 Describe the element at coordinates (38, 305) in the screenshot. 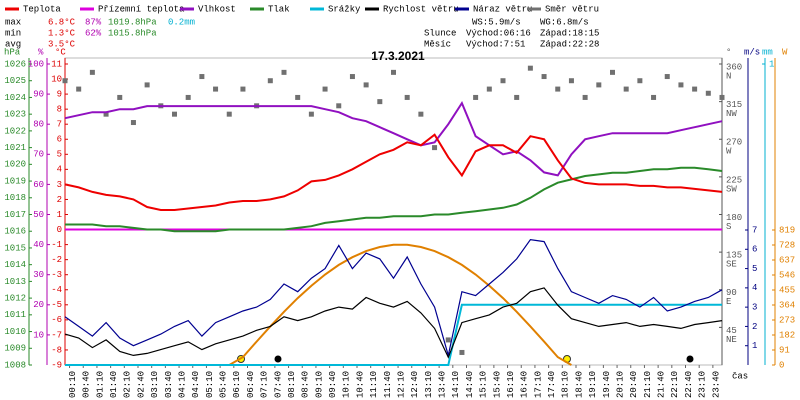

I see `y-tick-label: 20` at that location.